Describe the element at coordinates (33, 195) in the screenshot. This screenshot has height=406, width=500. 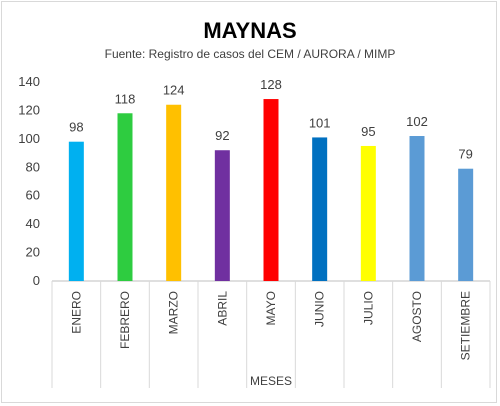
I see `y-tick-label: 60` at that location.